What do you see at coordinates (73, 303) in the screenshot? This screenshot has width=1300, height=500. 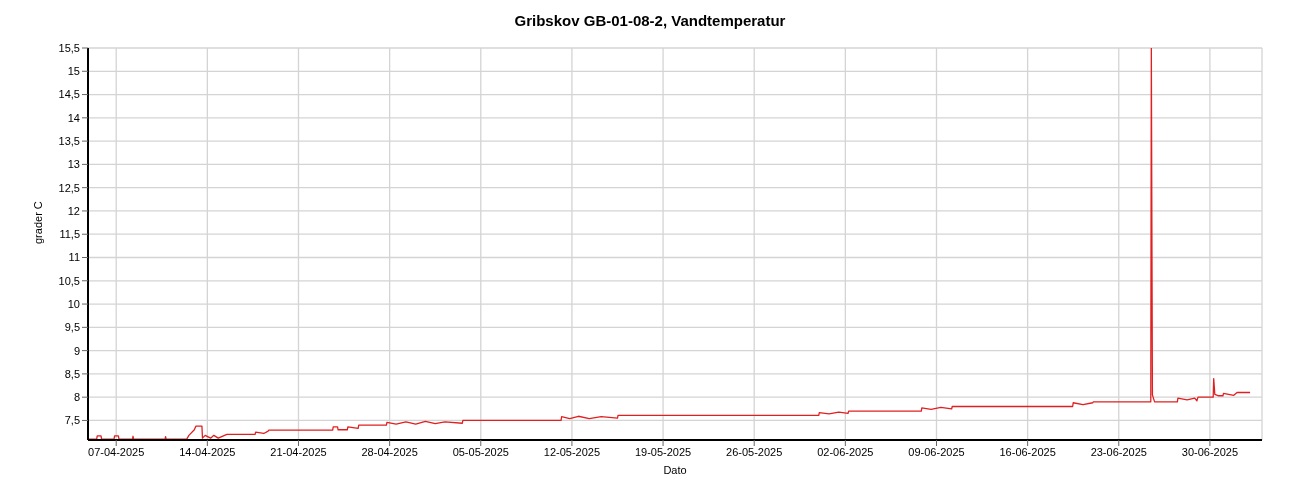 I see `y-tick-label: 10` at bounding box center [73, 303].